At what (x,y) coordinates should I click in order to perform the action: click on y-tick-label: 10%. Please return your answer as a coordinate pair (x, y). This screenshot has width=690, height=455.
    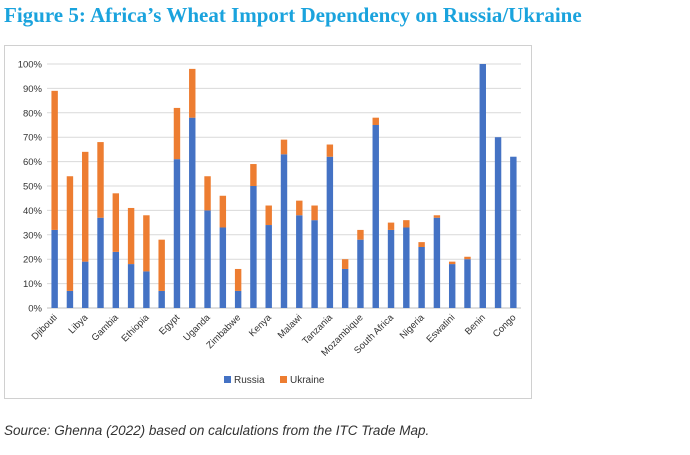
    Looking at the image, I should click on (33, 284).